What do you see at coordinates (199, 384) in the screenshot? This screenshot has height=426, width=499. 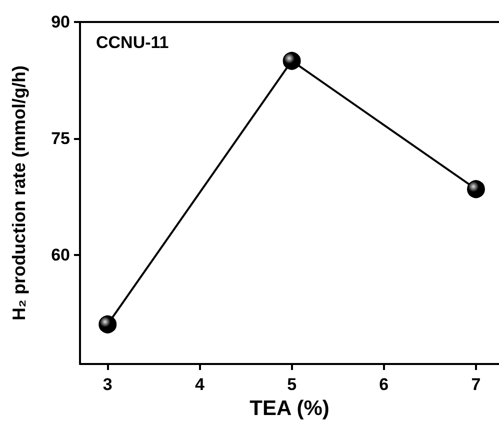 I see `x-tick-label: 4` at bounding box center [199, 384].